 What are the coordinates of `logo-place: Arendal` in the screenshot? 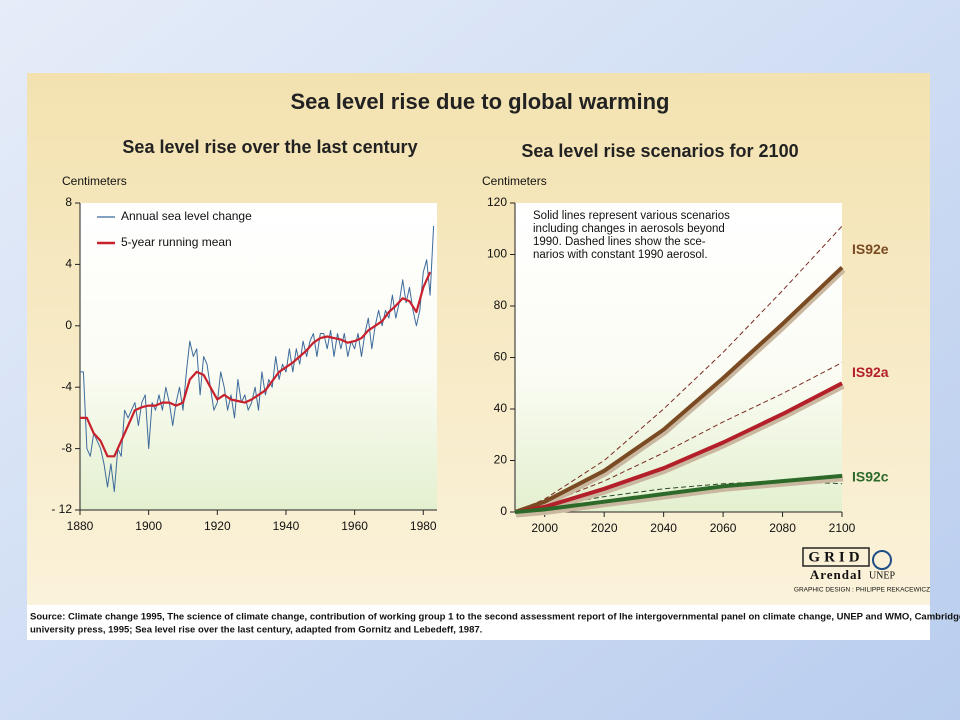 It's located at (836, 574).